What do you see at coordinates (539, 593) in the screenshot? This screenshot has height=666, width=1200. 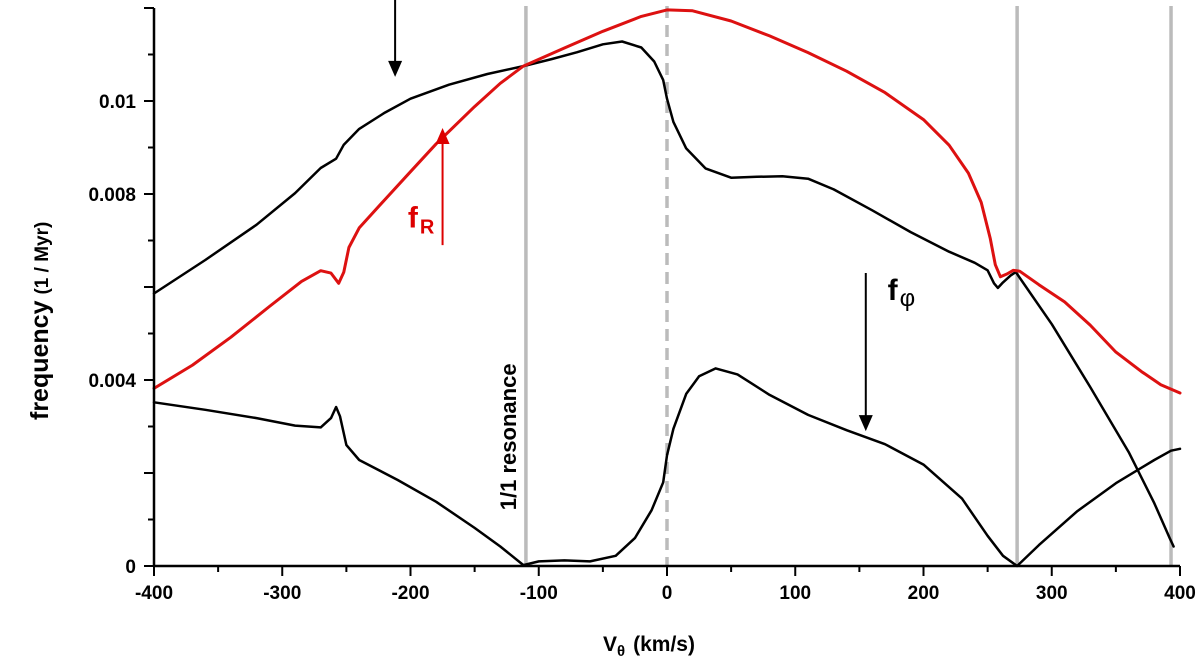 I see `x-tick-label-3: -100` at bounding box center [539, 593].